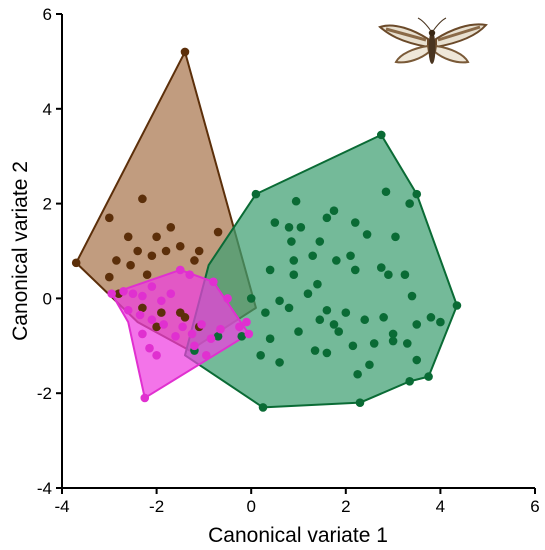  Describe the element at coordinates (20, 251) in the screenshot. I see `y-axis-title: Canonical variate 2` at that location.